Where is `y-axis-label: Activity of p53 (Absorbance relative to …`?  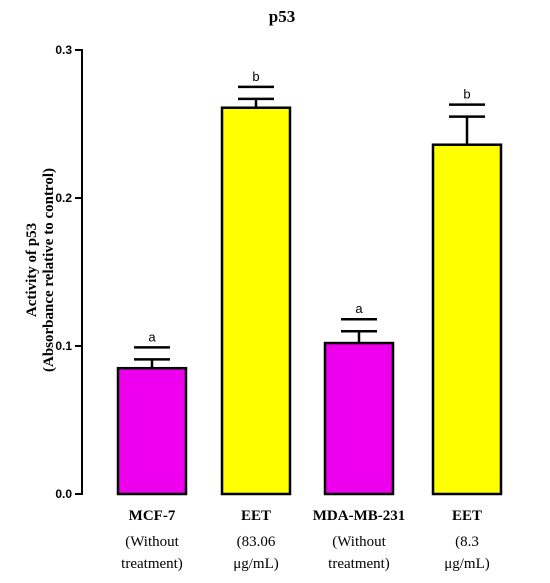 y-axis-label: Activity of p53 (Absorbance relative to … is located at coordinates (40, 270).